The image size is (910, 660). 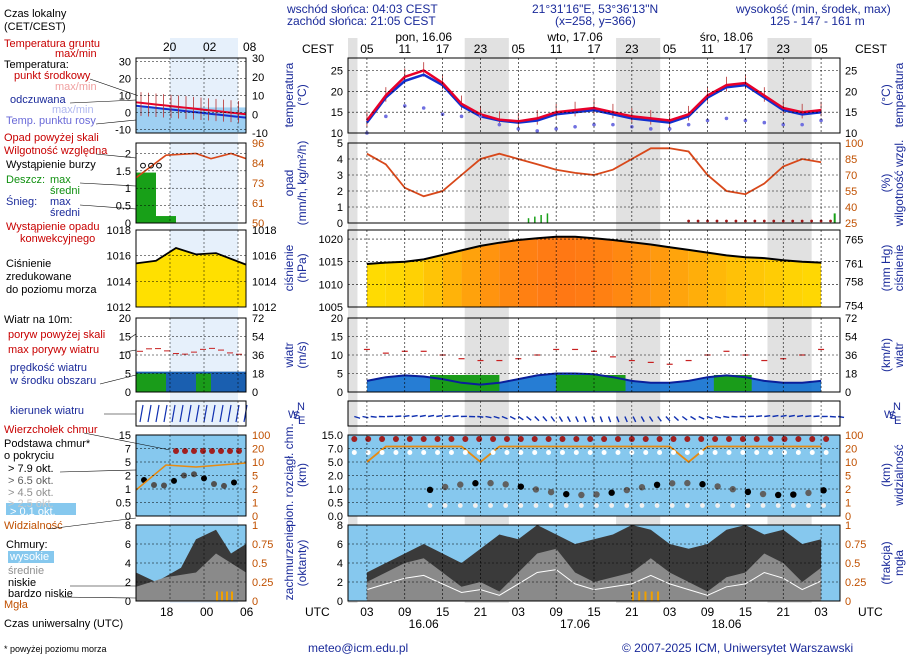 What do you see at coordinates (851, 176) in the screenshot?
I see `y2-tick-label: 70` at bounding box center [851, 176].